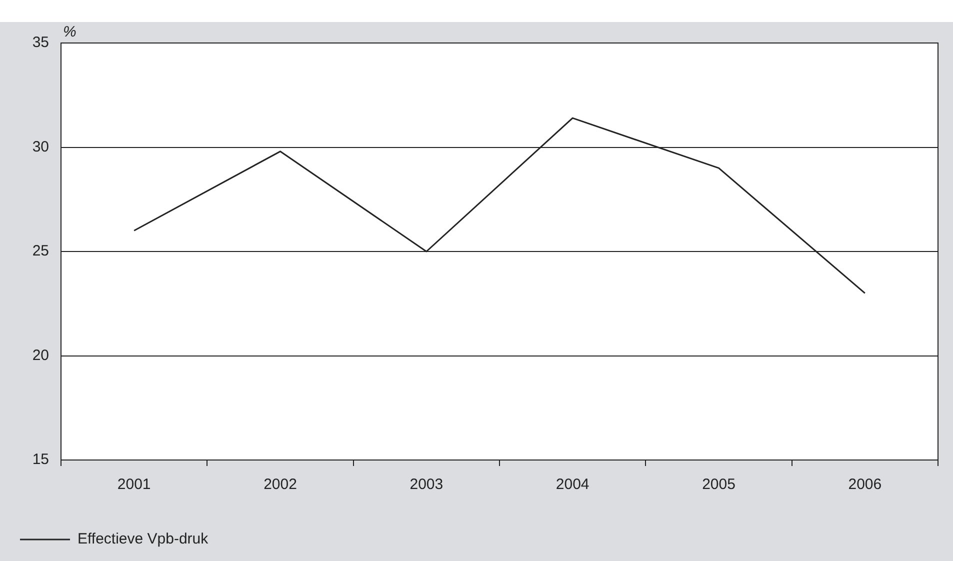 The height and width of the screenshot is (561, 953). Describe the element at coordinates (40, 459) in the screenshot. I see `y-tick-label: 15` at that location.